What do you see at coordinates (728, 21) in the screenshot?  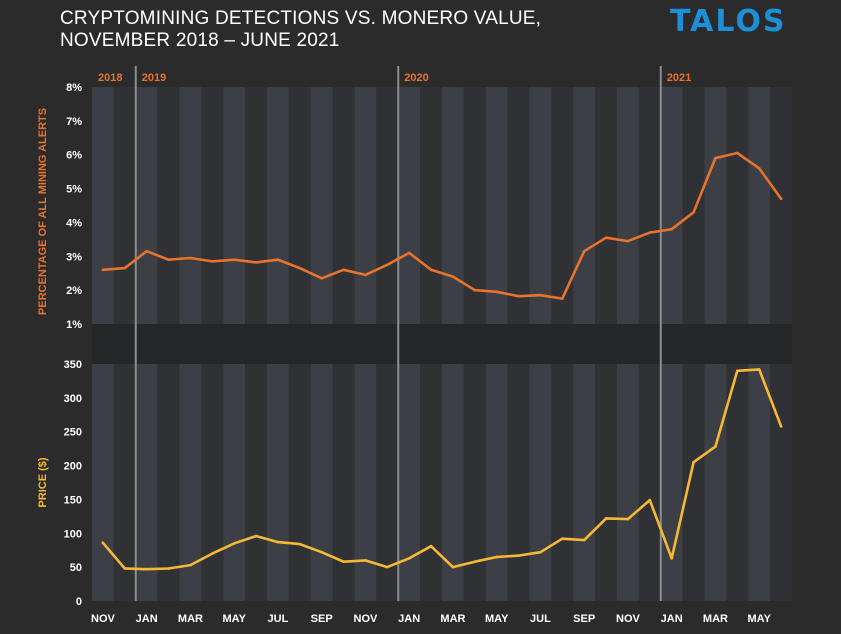 I see `talos-logo: TALOS` at bounding box center [728, 21].